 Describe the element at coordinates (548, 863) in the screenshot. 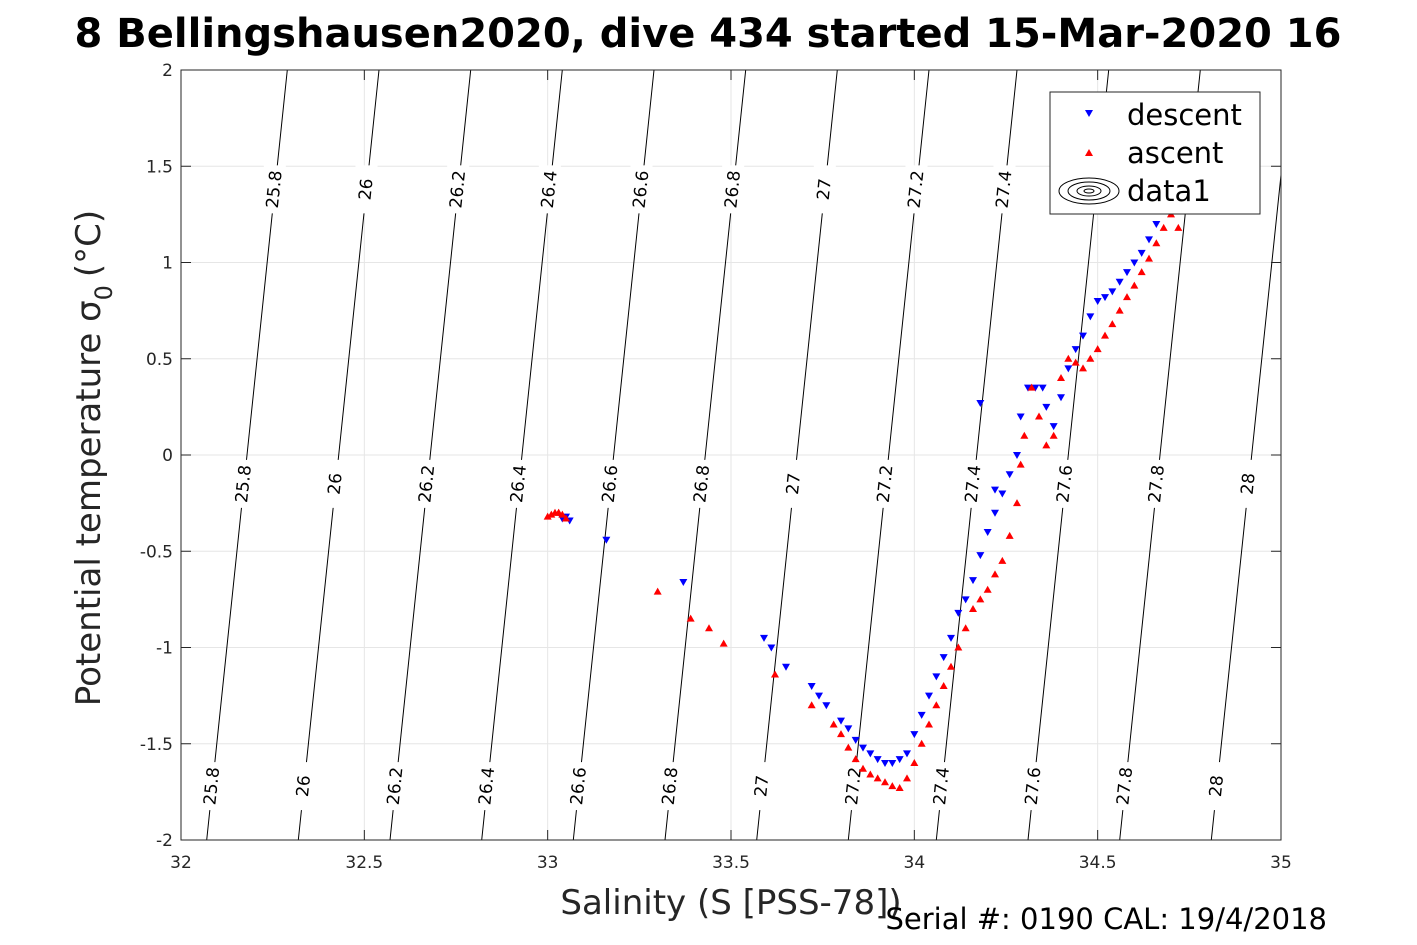

I see `x-tick-label: 33` at that location.